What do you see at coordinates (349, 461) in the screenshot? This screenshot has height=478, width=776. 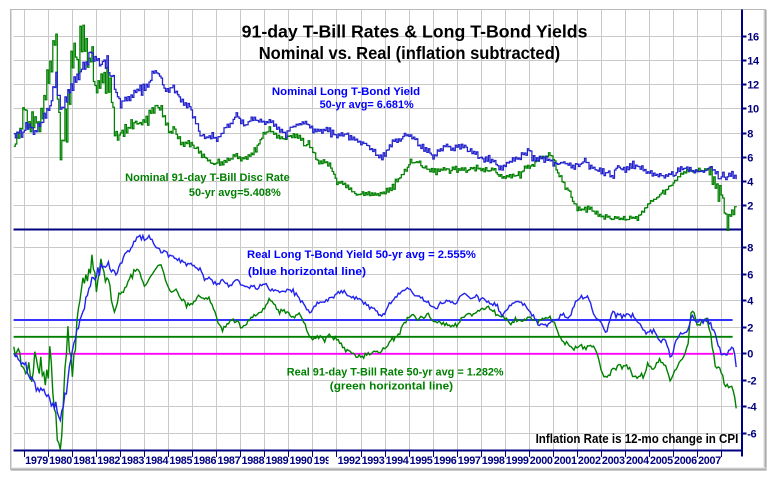 I see `svg-text: 1992` at bounding box center [349, 461].